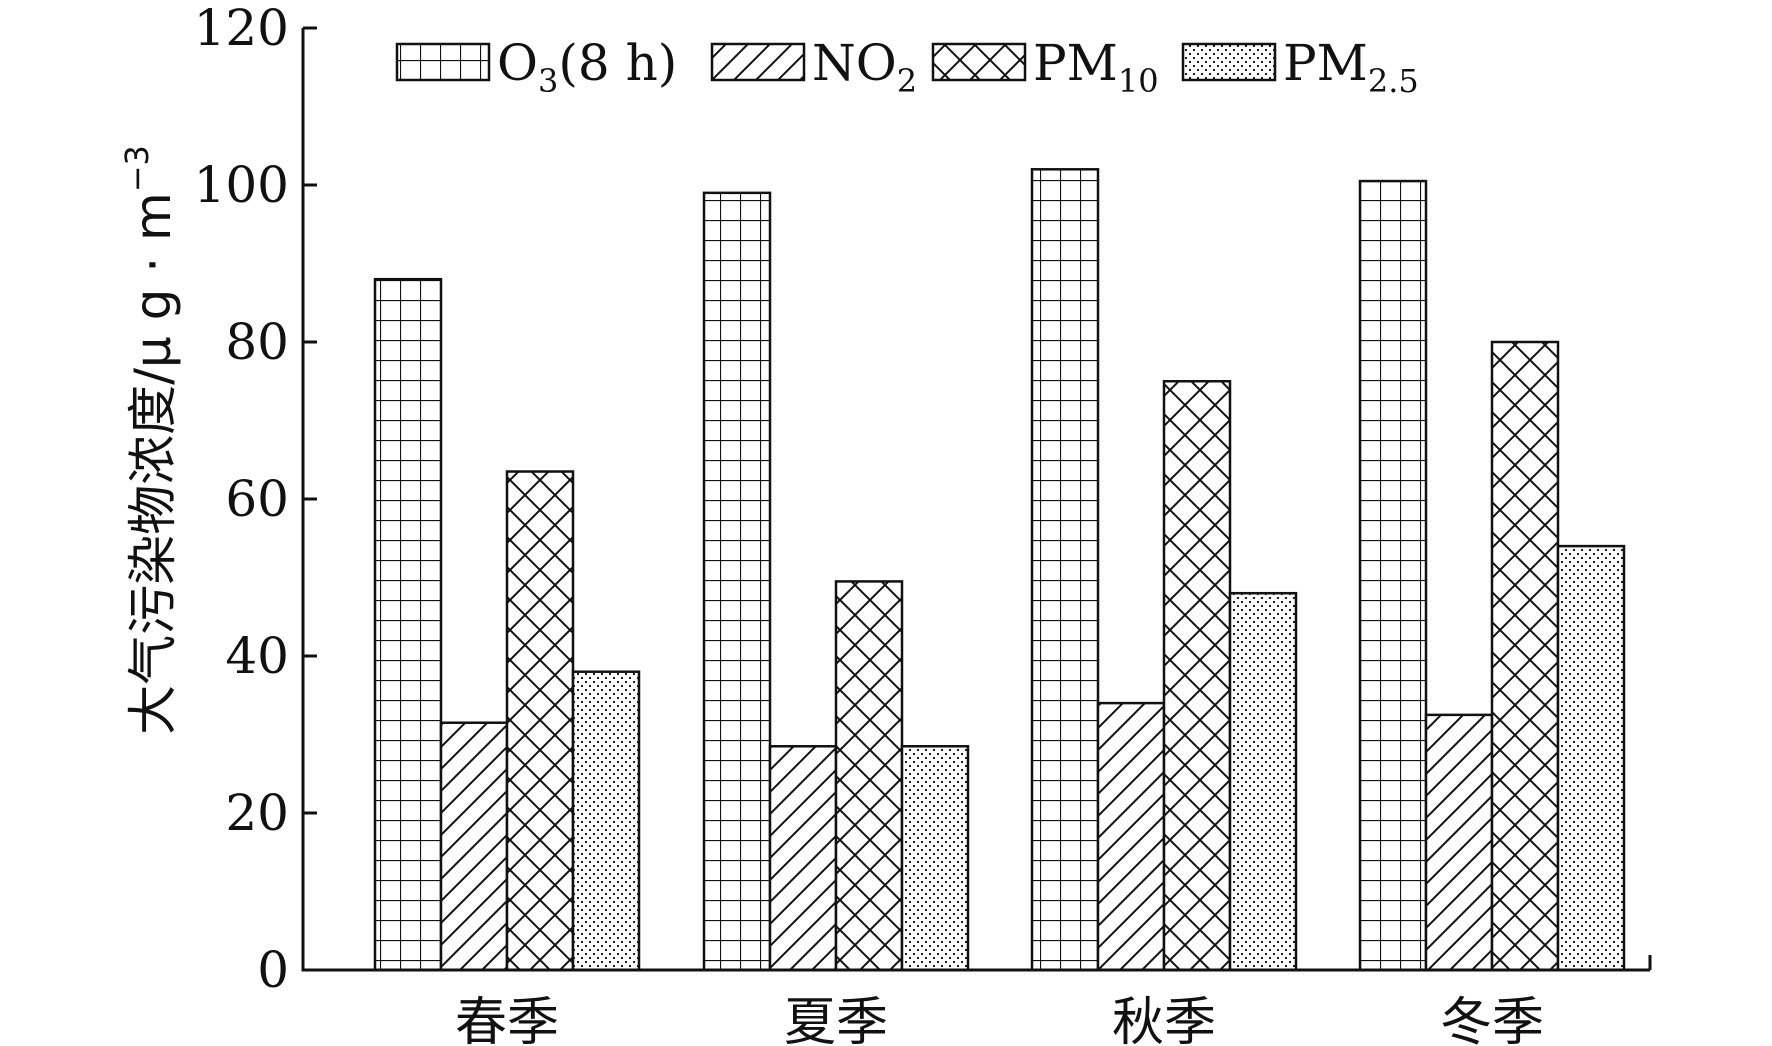  I want to click on legend-label-suffix: (8 h), so click(617, 63).